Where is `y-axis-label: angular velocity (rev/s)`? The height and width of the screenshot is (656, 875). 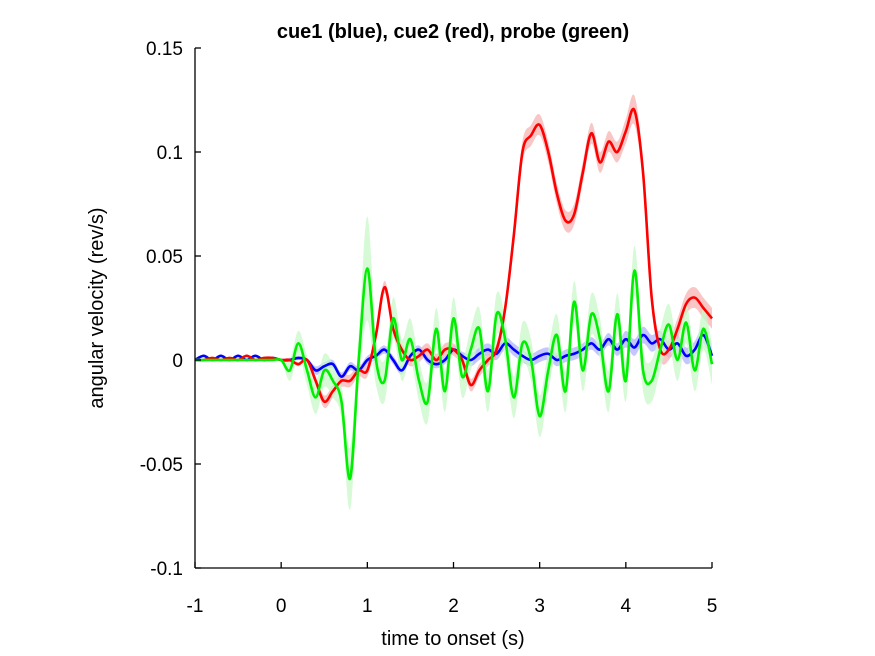 y-axis-label: angular velocity (rev/s) is located at coordinates (97, 307).